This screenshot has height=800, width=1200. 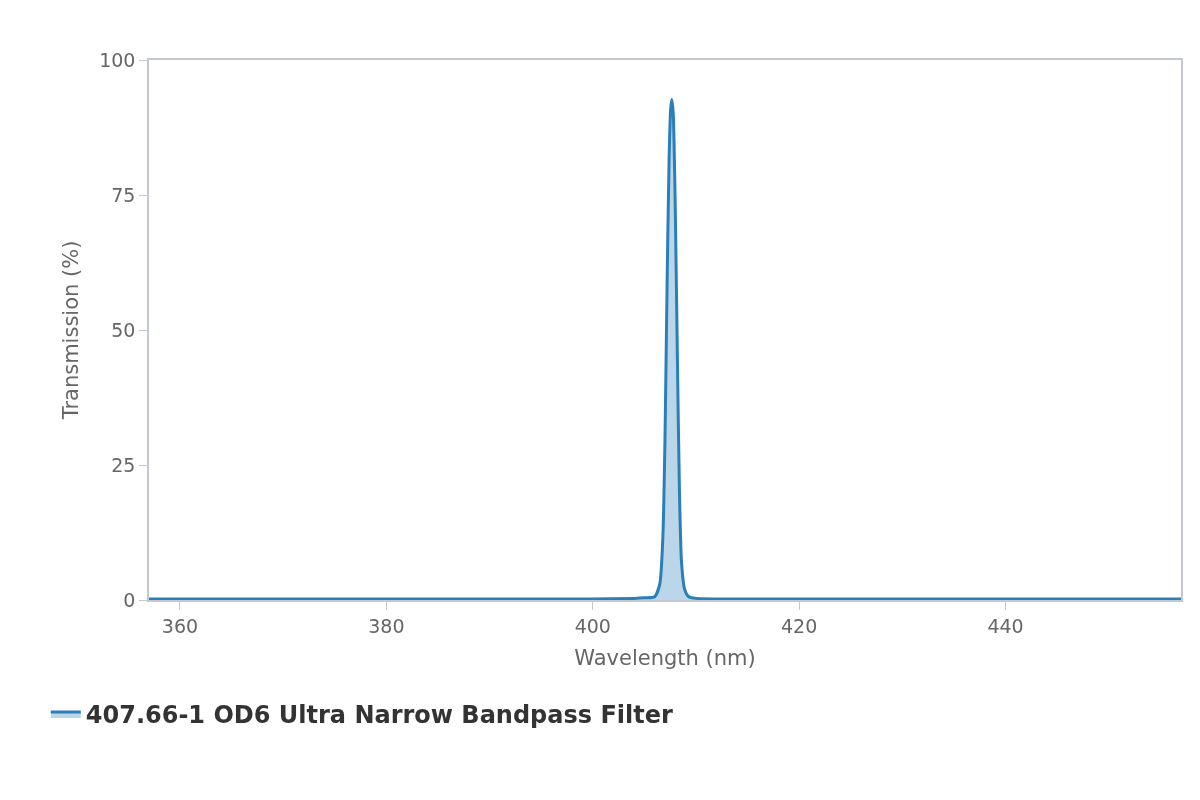 What do you see at coordinates (123, 464) in the screenshot?
I see `y-tick-label: 25` at bounding box center [123, 464].